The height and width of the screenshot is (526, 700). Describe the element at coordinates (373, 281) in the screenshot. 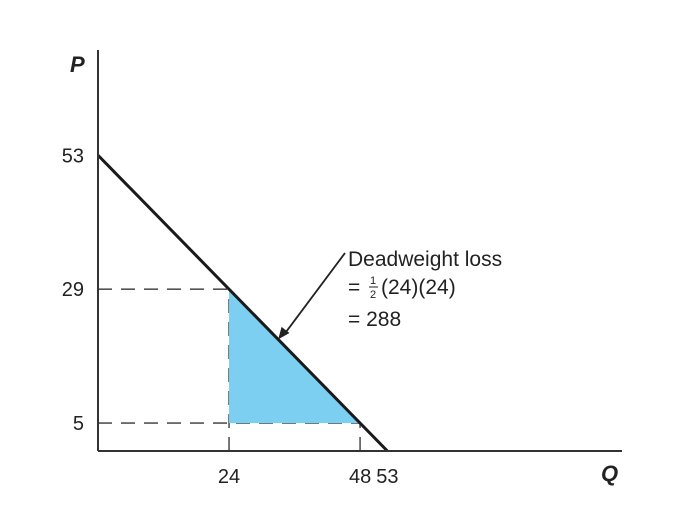

I see `annotation-frac-numerator: 1` at that location.